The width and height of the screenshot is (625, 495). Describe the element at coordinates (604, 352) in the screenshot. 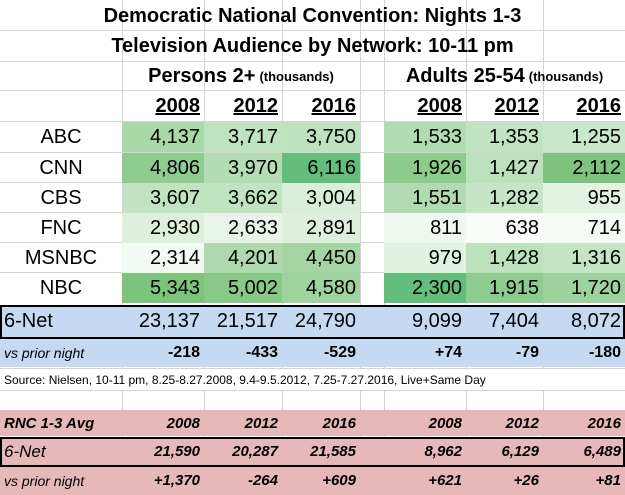

I see `vs-prior-value: -180` at that location.